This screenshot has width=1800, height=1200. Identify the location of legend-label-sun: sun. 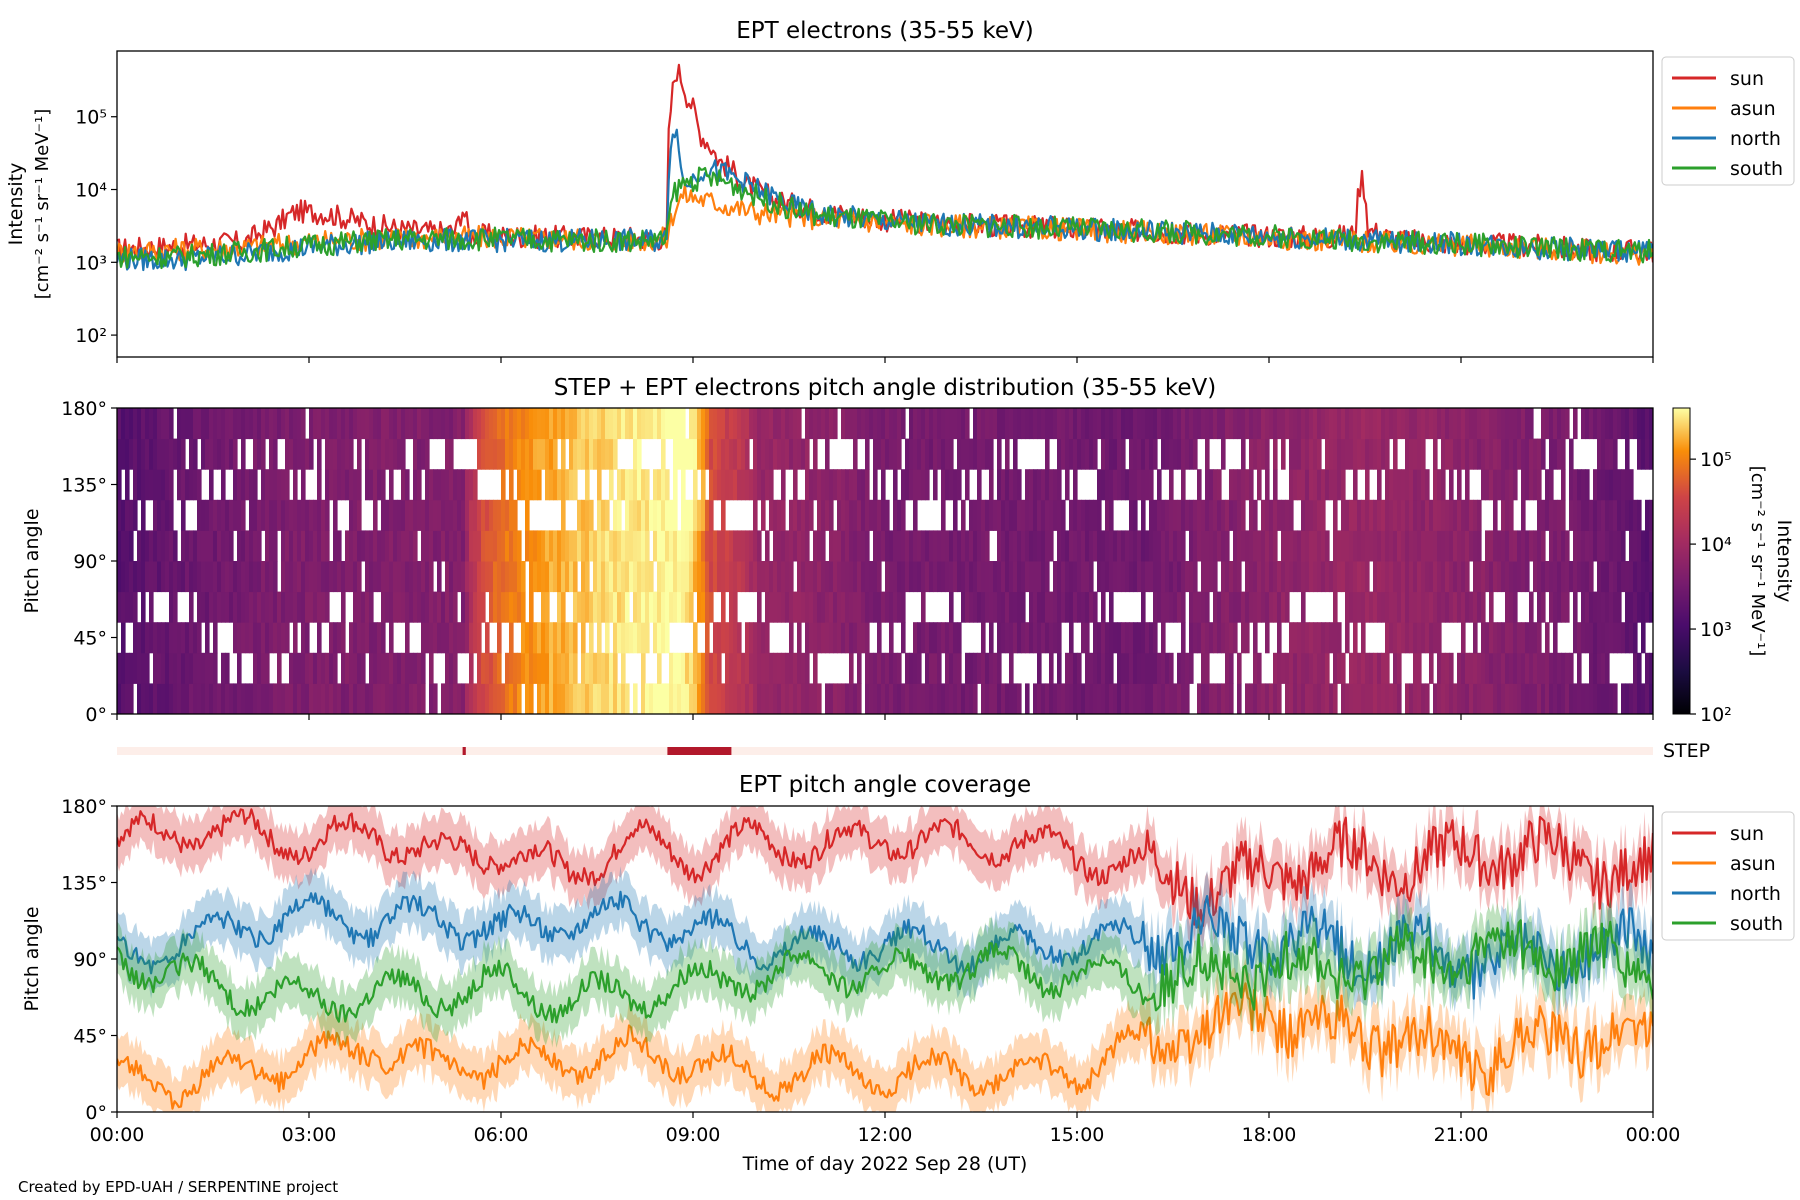
(1747, 79).